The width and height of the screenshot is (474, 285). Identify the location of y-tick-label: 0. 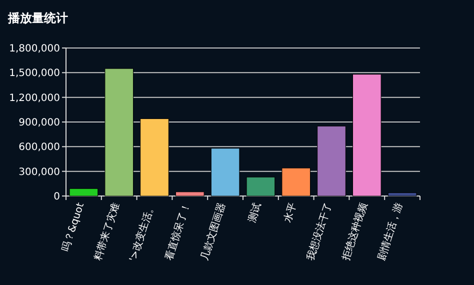
(57, 197).